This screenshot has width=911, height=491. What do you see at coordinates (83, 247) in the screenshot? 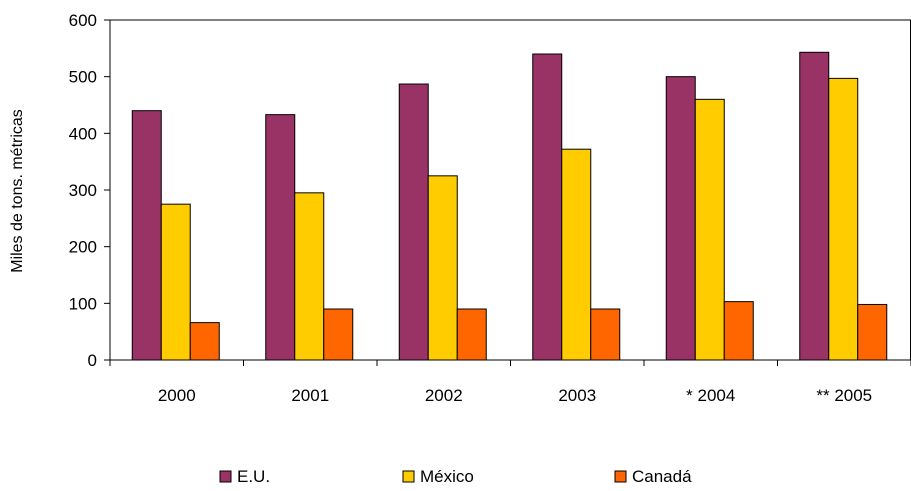
I see `y-tick-label-200: 200` at bounding box center [83, 247].